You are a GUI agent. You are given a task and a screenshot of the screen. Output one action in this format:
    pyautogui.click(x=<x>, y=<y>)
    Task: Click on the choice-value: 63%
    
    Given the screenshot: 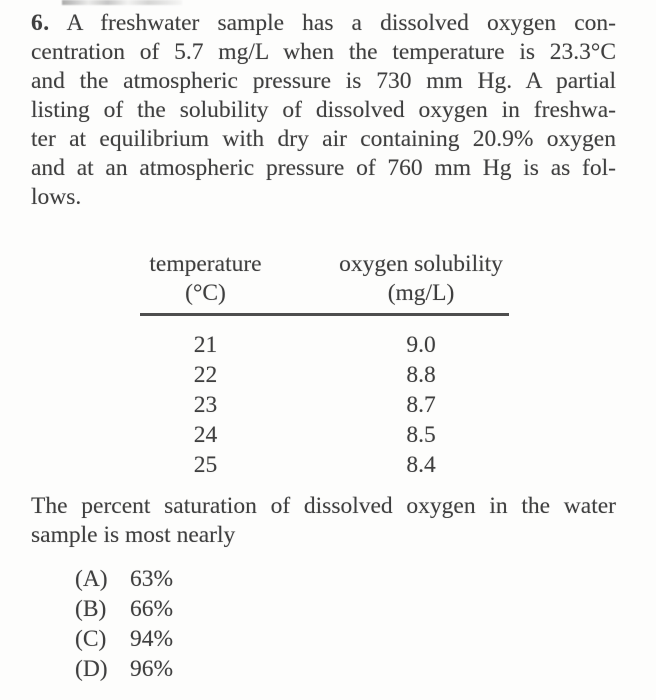 What is the action you would take?
    pyautogui.click(x=152, y=579)
    